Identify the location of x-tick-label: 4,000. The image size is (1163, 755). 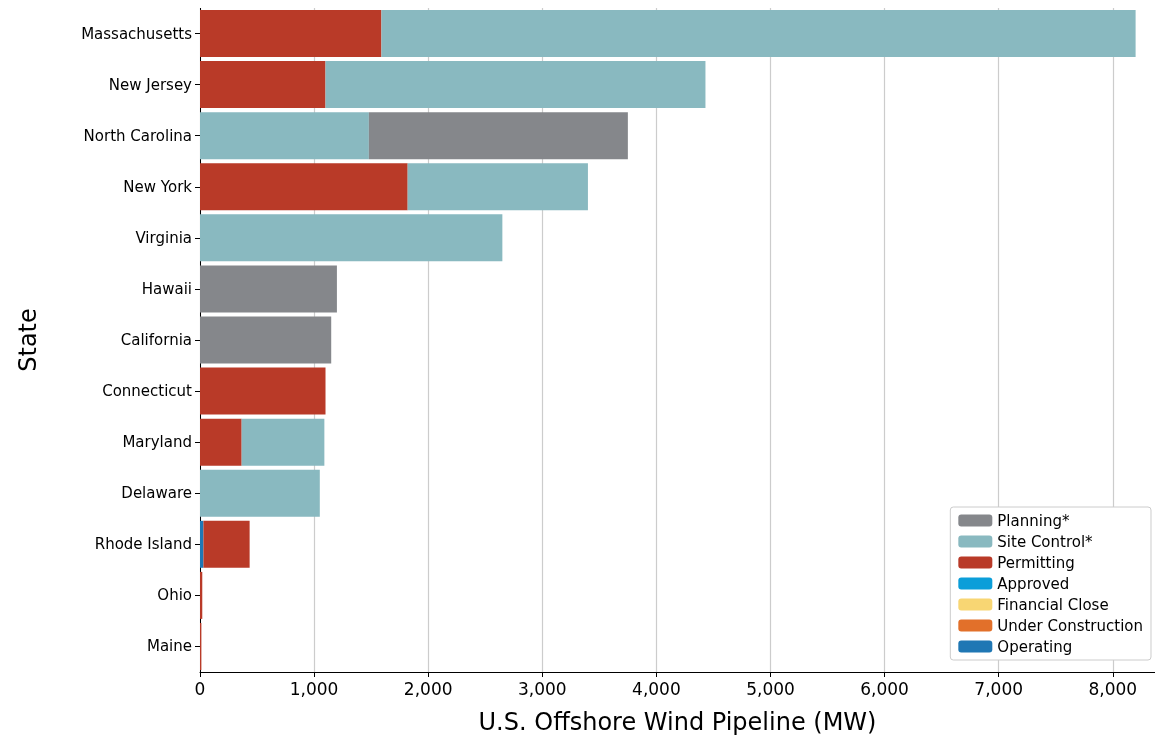
(656, 688).